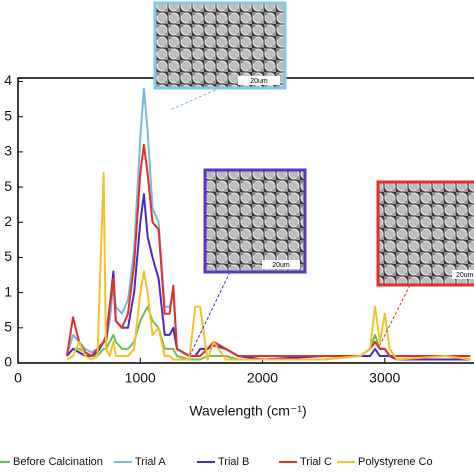 The height and width of the screenshot is (474, 474). I want to click on legend-item: Polystyrene Co, so click(385, 462).